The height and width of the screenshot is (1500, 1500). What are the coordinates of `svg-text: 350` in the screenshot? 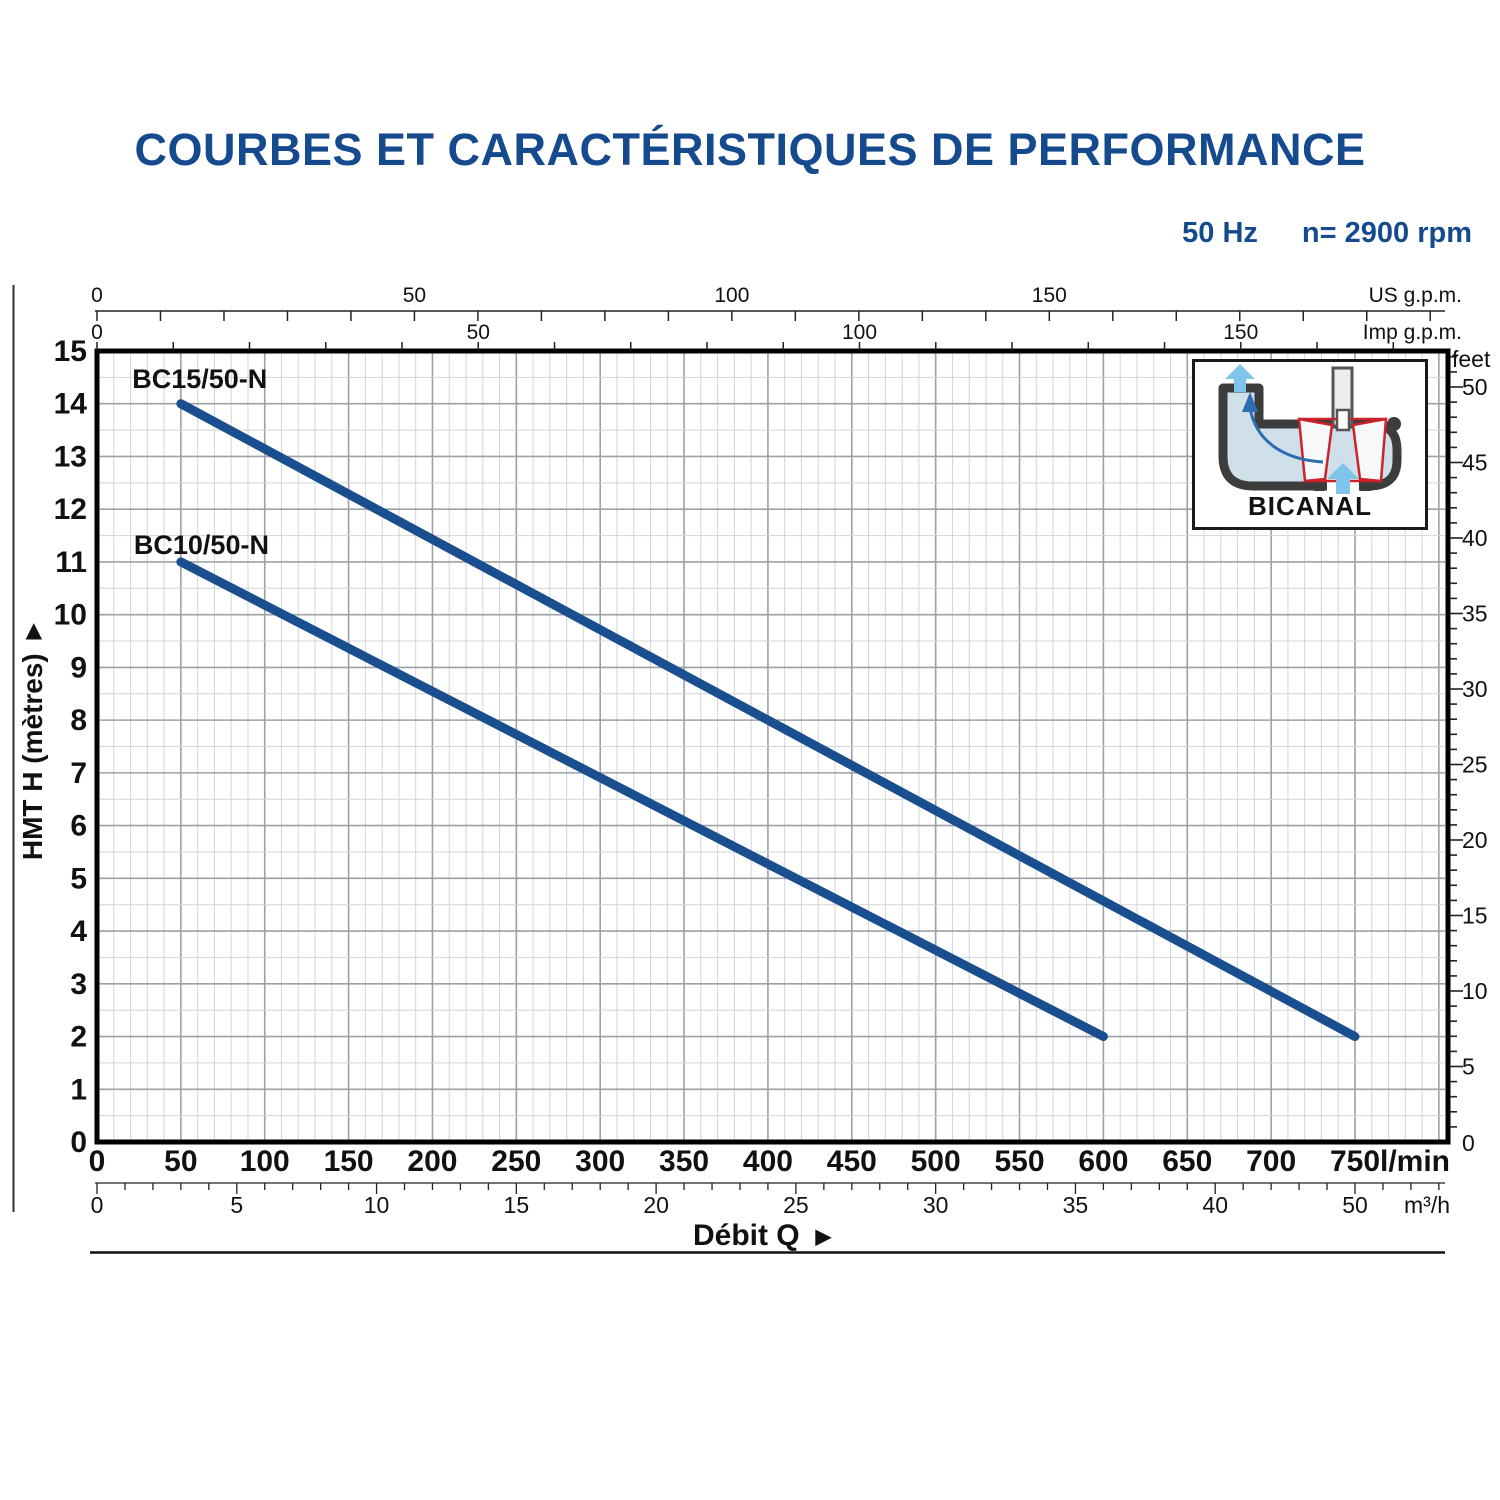 It's located at (684, 1161).